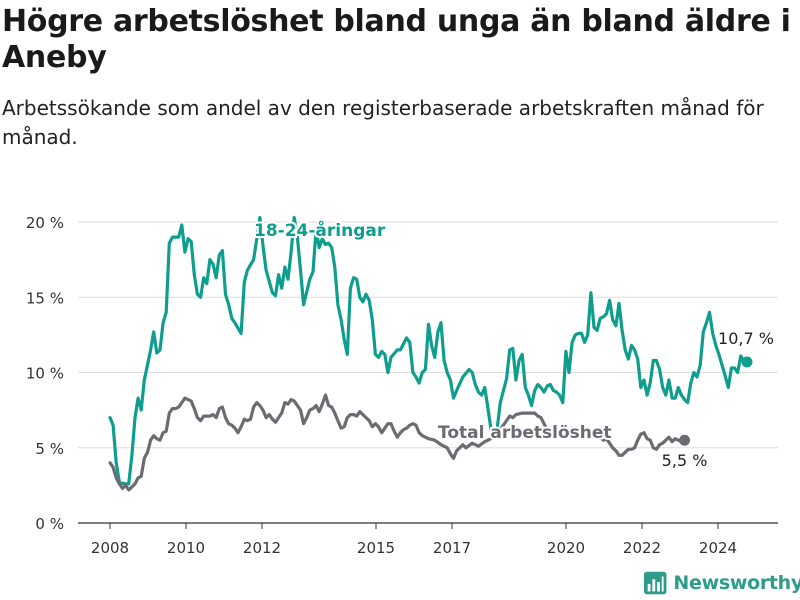  I want to click on x-tick-label: 2008, so click(110, 548).